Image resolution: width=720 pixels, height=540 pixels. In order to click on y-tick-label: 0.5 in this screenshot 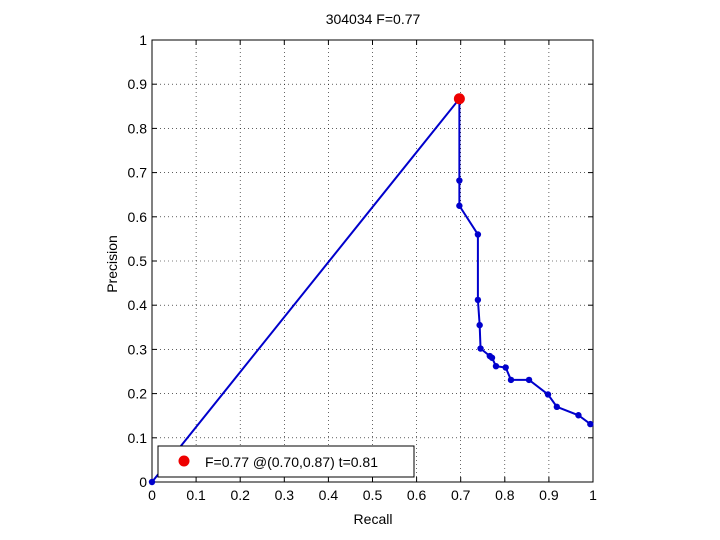, I will do `click(138, 261)`.